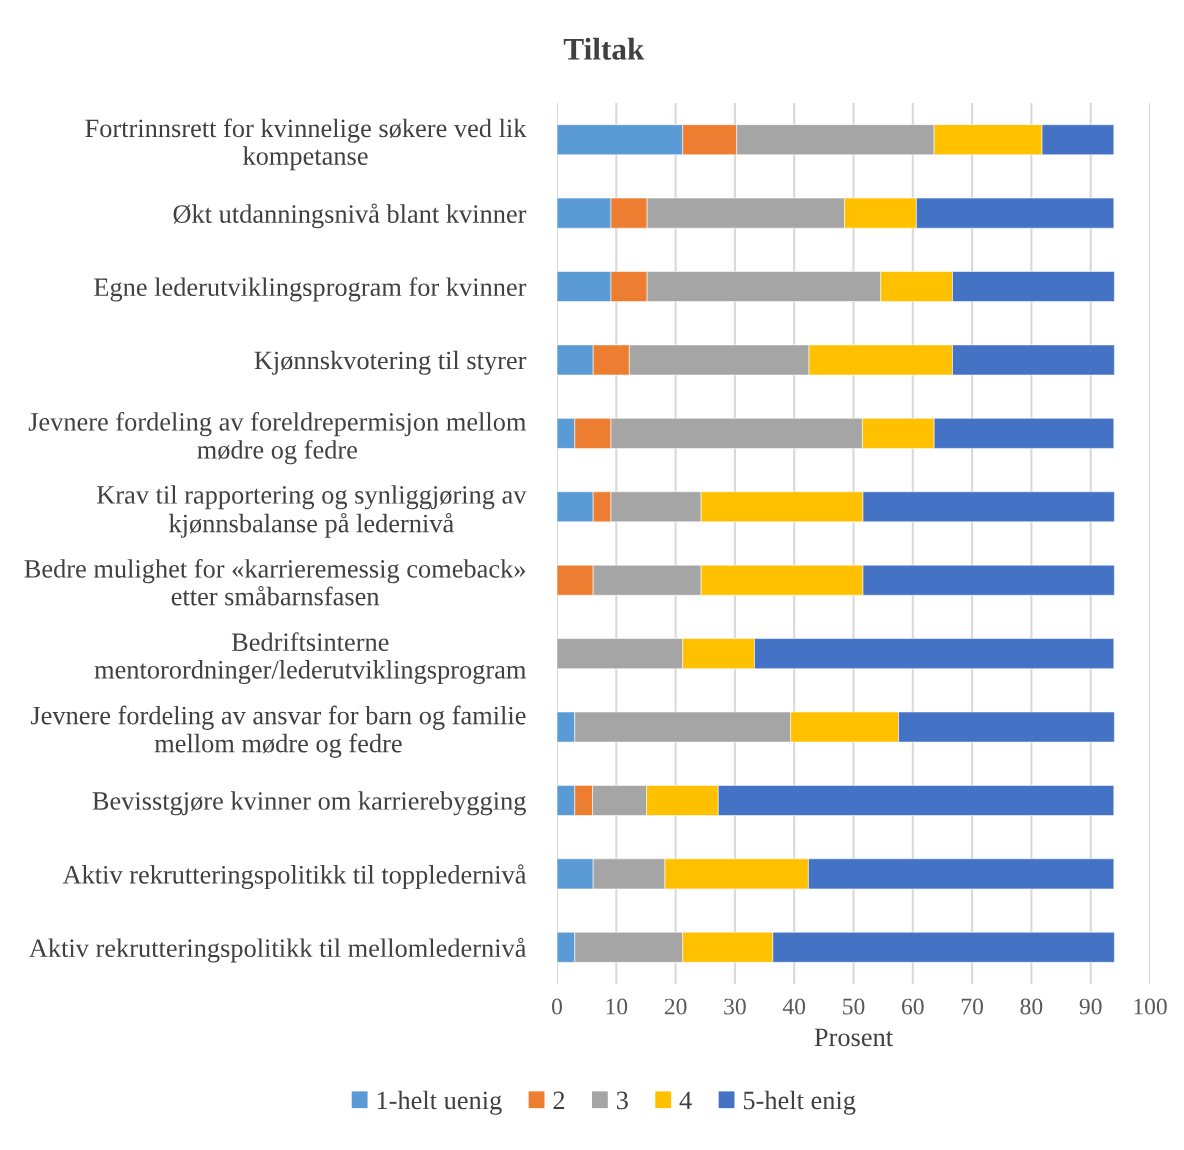 Image resolution: width=1184 pixels, height=1150 pixels. Describe the element at coordinates (277, 438) in the screenshot. I see `y-tick-label: Jevnere fordeling av foreldrepermisjon mellom mødre og fedre` at that location.